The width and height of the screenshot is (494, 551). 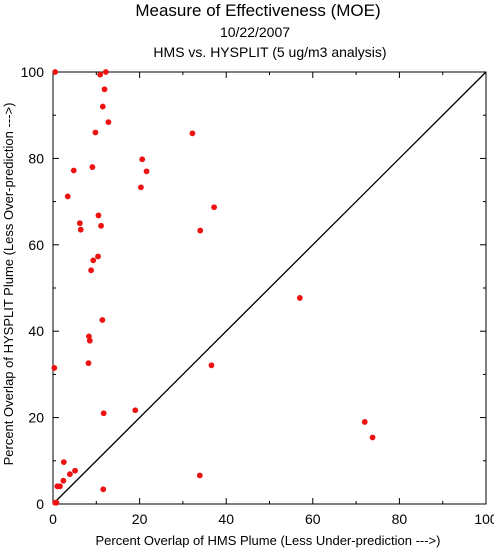 I want to click on y-tick-label: 40, so click(x=36, y=331).